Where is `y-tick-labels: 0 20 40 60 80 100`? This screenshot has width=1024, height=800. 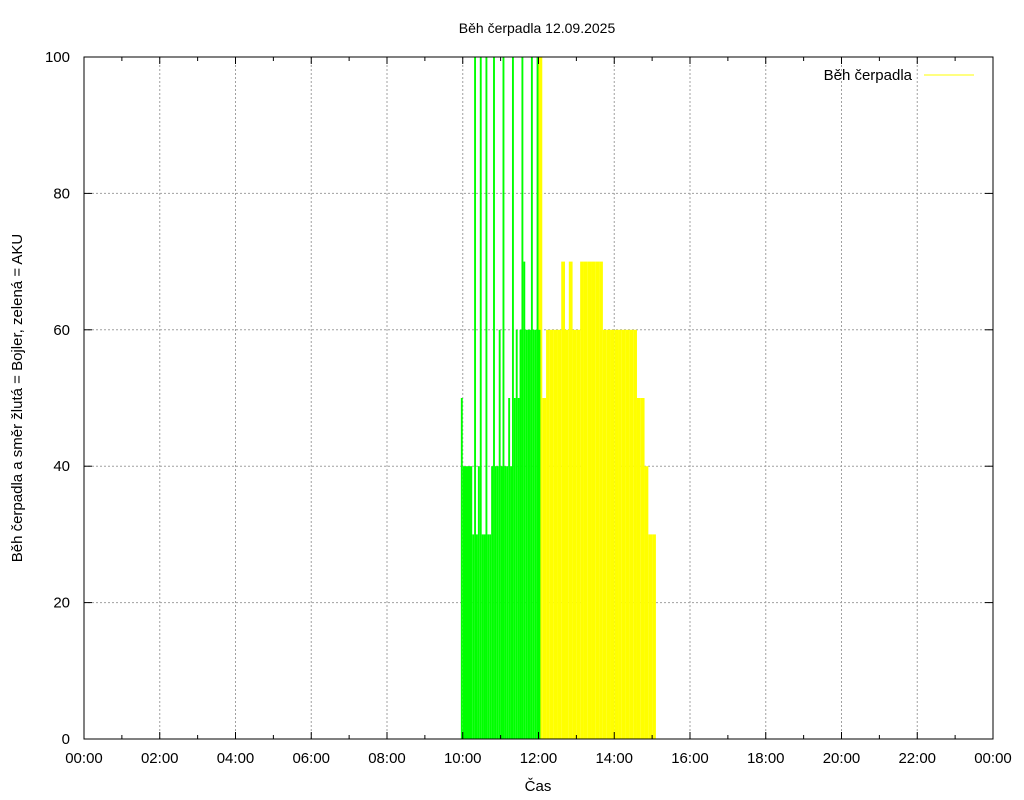
y-tick-labels: 0 20 40 60 80 100 is located at coordinates (57, 398).